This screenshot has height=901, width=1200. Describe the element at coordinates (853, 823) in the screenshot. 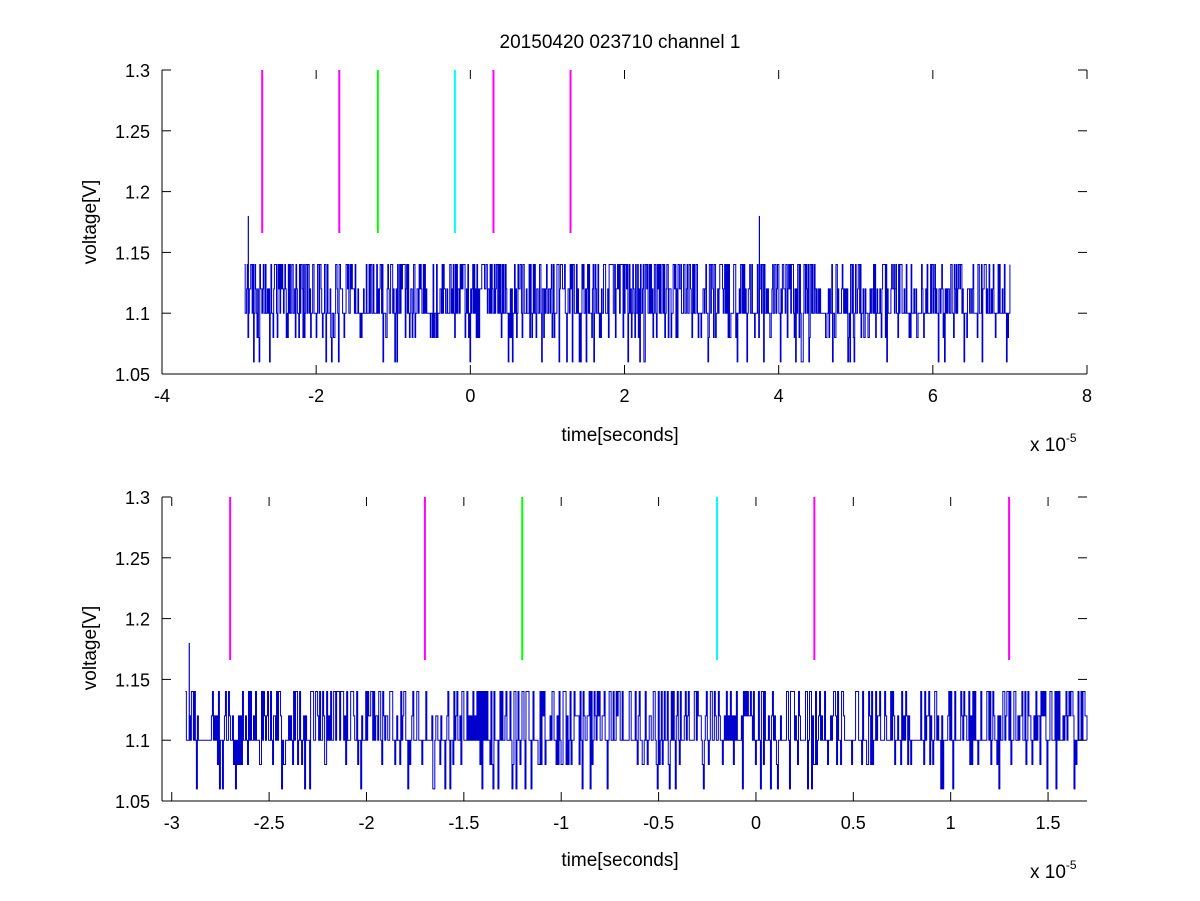

I see `x-tick-label: 0.5` at that location.